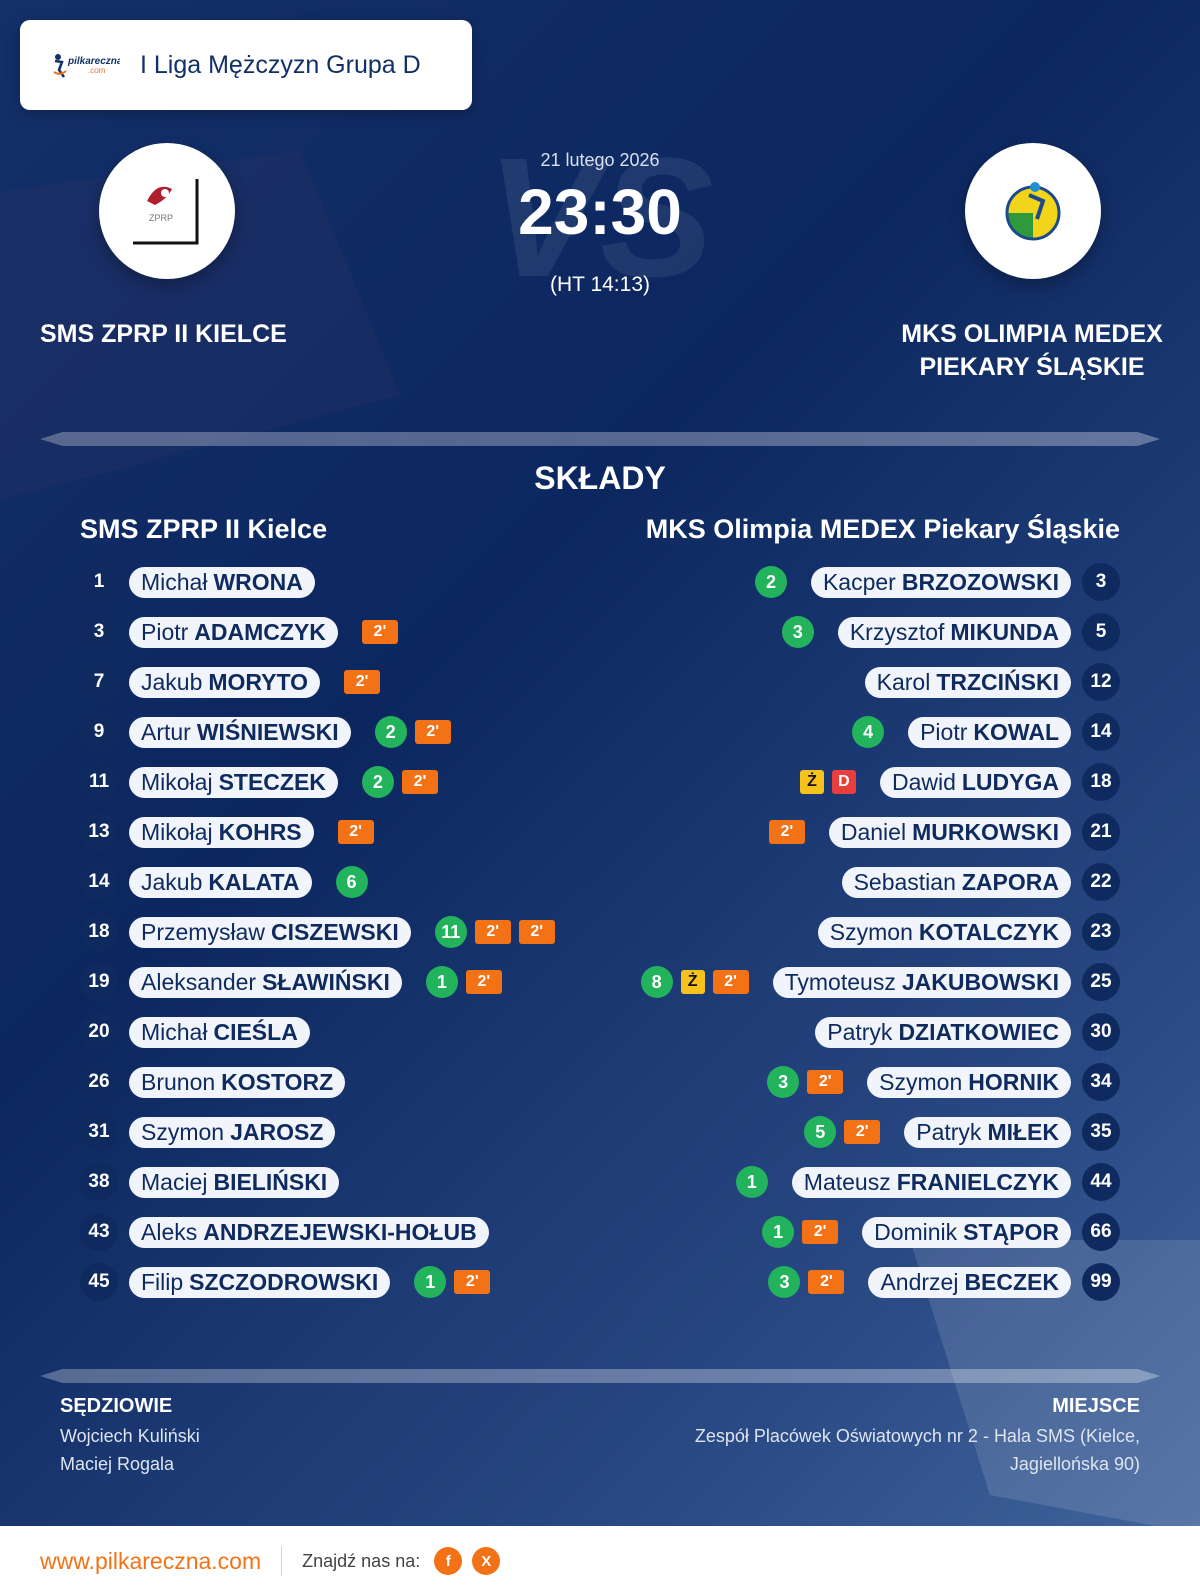 This screenshot has width=1200, height=1596. What do you see at coordinates (967, 682) in the screenshot?
I see `player-name: Karol TRZCIŃSKI` at bounding box center [967, 682].